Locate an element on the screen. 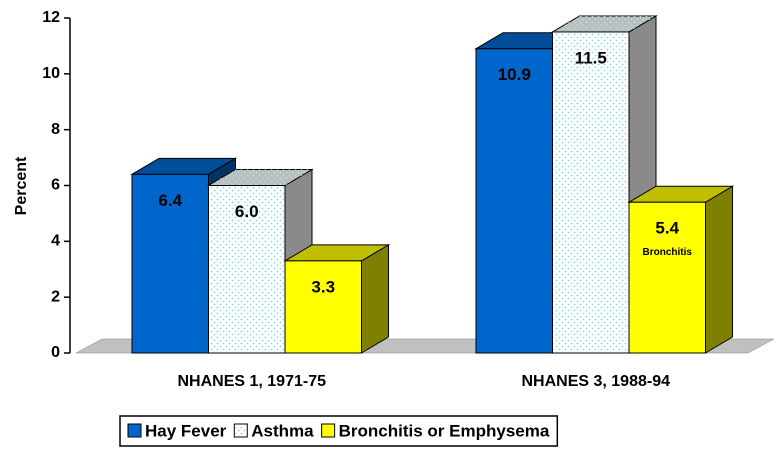  value-label: 3.3 is located at coordinates (323, 286).